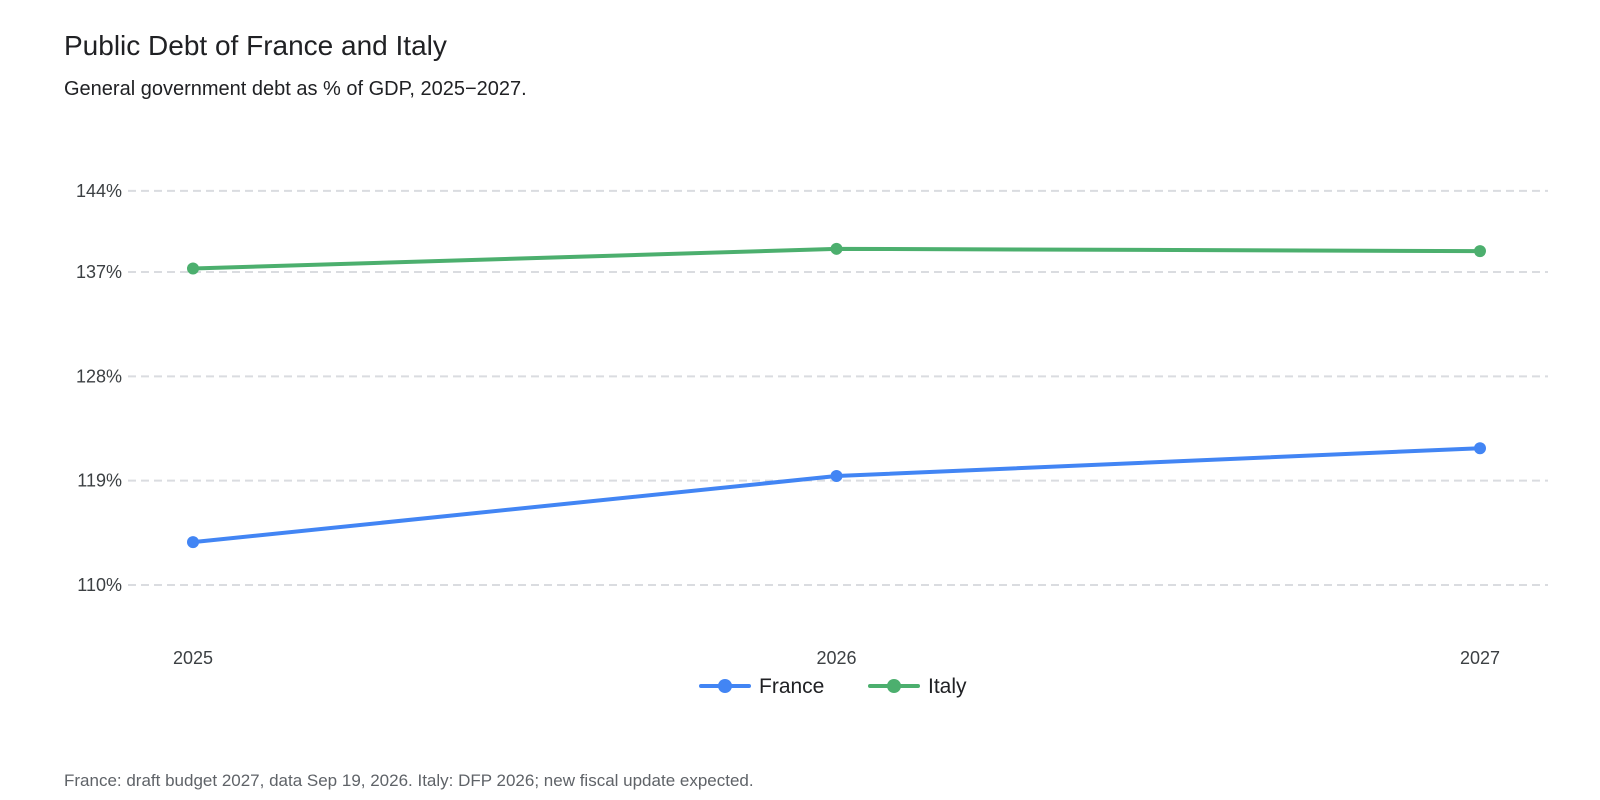  I want to click on y-tick-label: 144%, so click(99, 191).